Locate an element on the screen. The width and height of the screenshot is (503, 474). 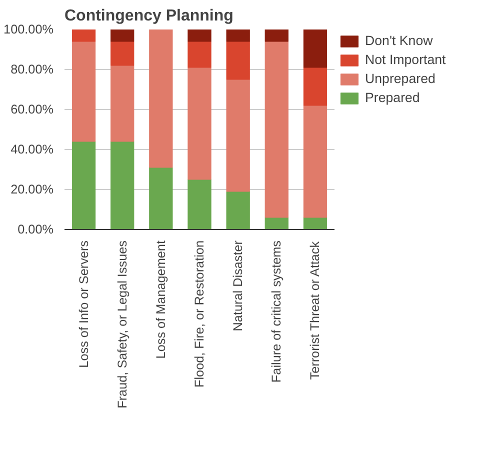
y-tick-label: 60.00% is located at coordinates (32, 109).